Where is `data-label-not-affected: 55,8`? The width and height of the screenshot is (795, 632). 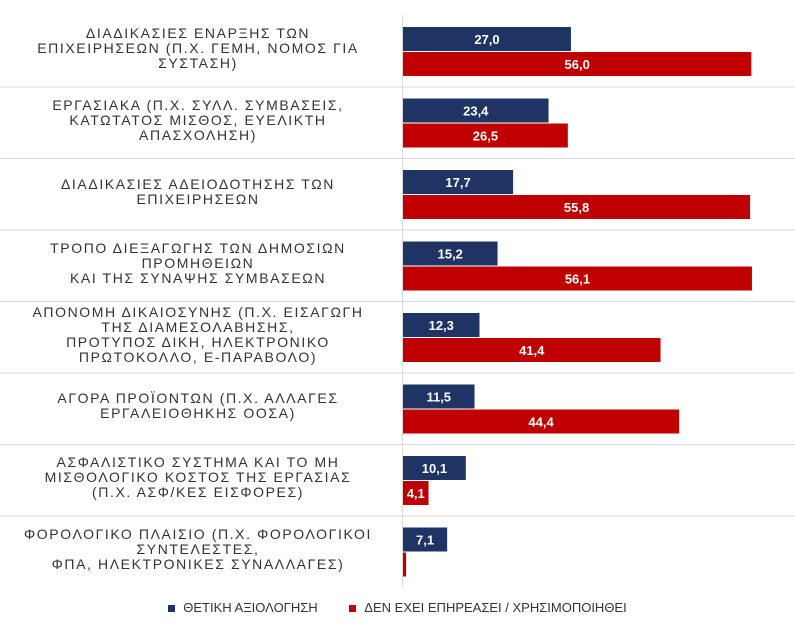 data-label-not-affected: 55,8 is located at coordinates (576, 207).